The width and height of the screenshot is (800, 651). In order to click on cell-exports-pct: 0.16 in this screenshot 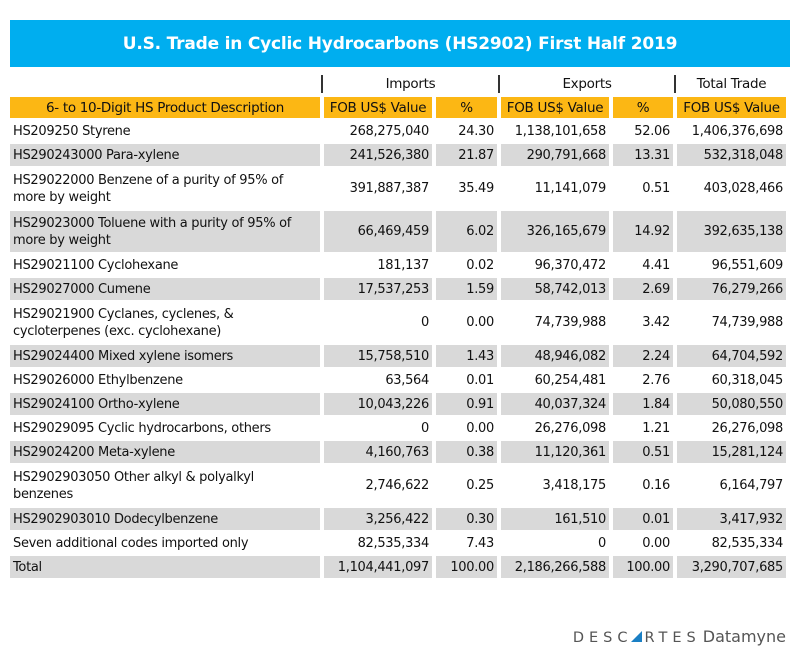, I will do `click(656, 485)`.